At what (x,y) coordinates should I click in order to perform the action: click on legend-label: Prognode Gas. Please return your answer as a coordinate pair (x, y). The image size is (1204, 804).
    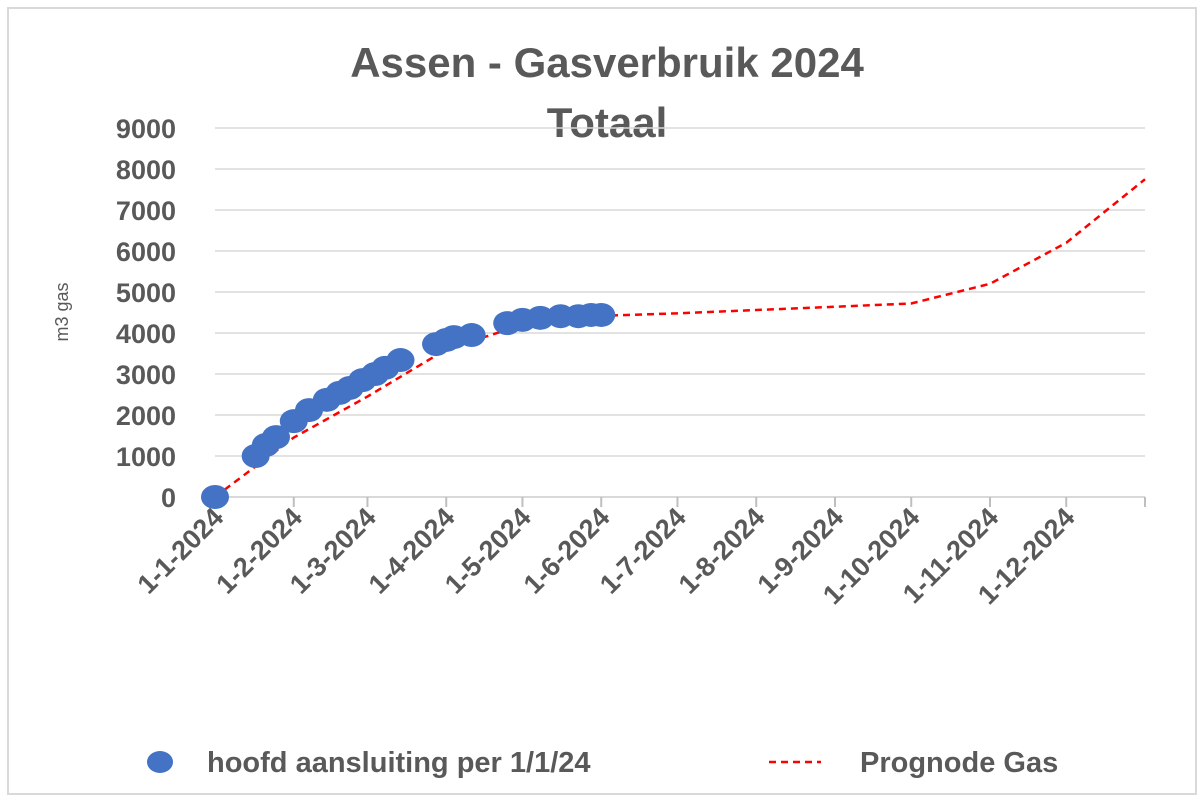
    Looking at the image, I should click on (959, 763).